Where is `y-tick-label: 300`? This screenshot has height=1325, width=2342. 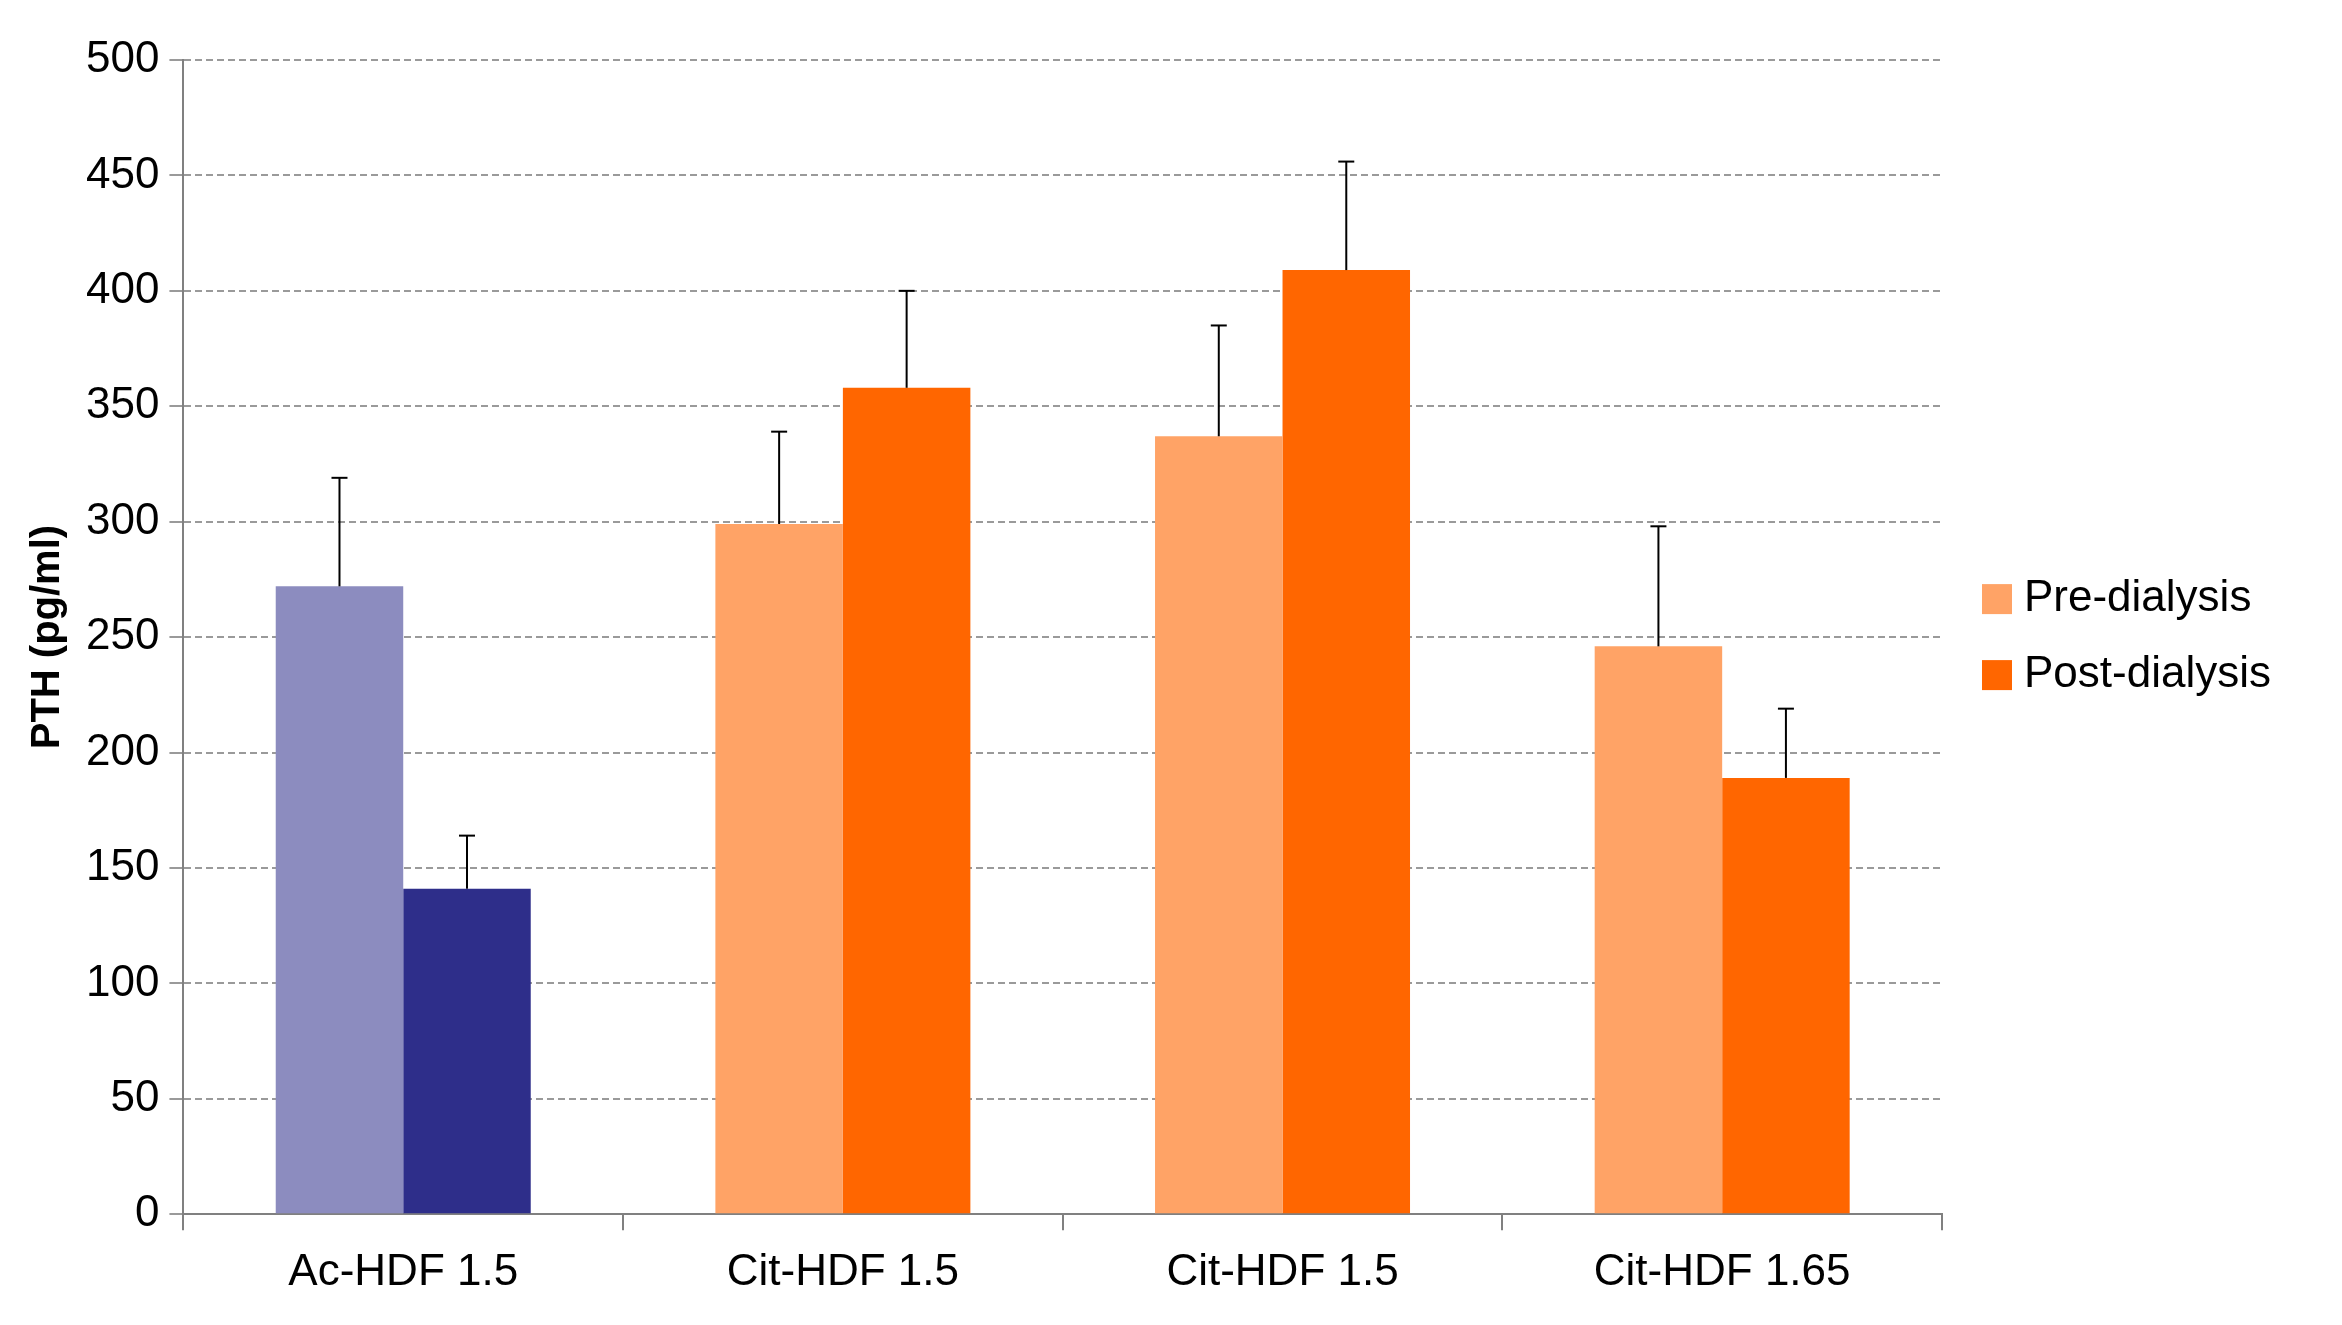 y-tick-label: 300 is located at coordinates (122, 518).